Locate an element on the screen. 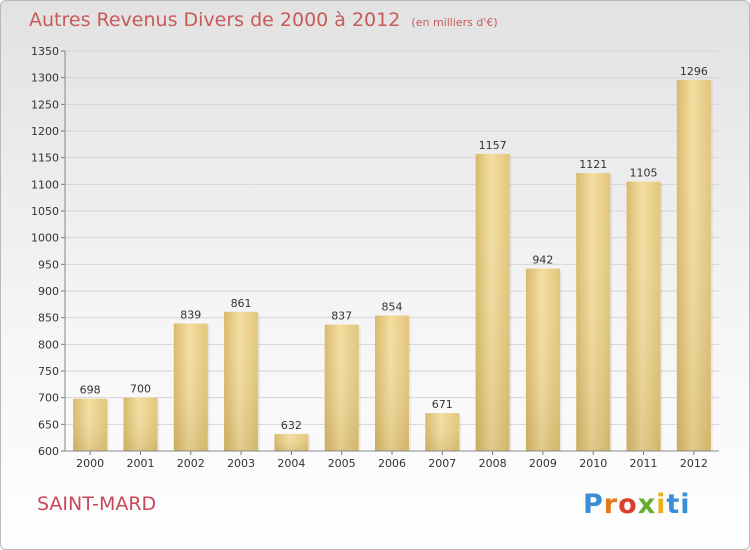  y-tick-label: 750 is located at coordinates (48, 371).